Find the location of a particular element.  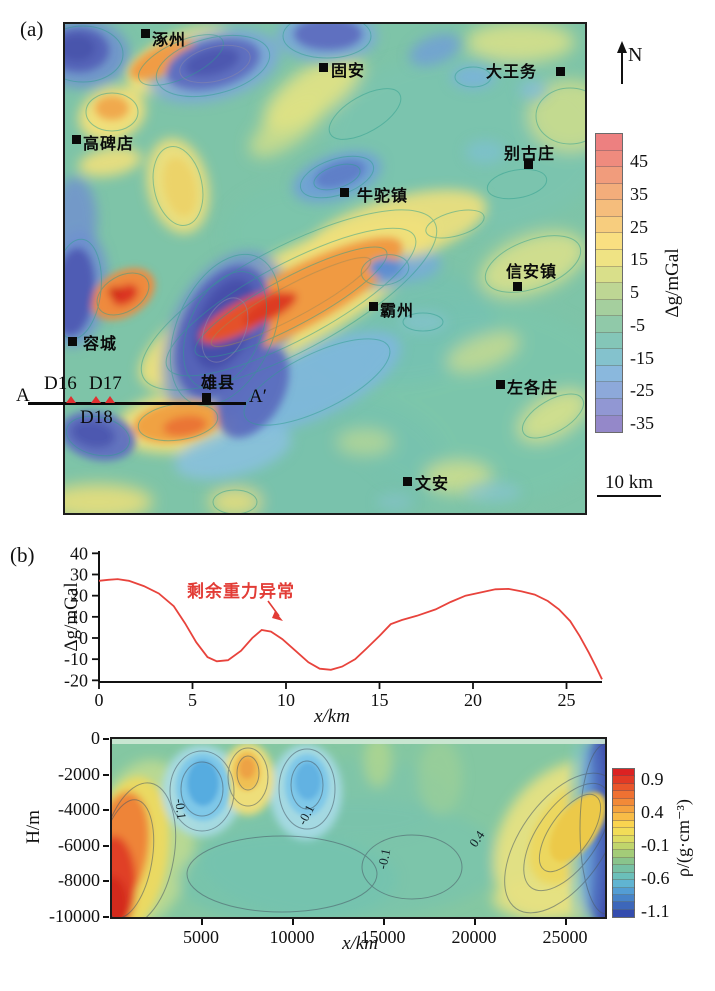

y-tick-label: 40 is located at coordinates (79, 553).